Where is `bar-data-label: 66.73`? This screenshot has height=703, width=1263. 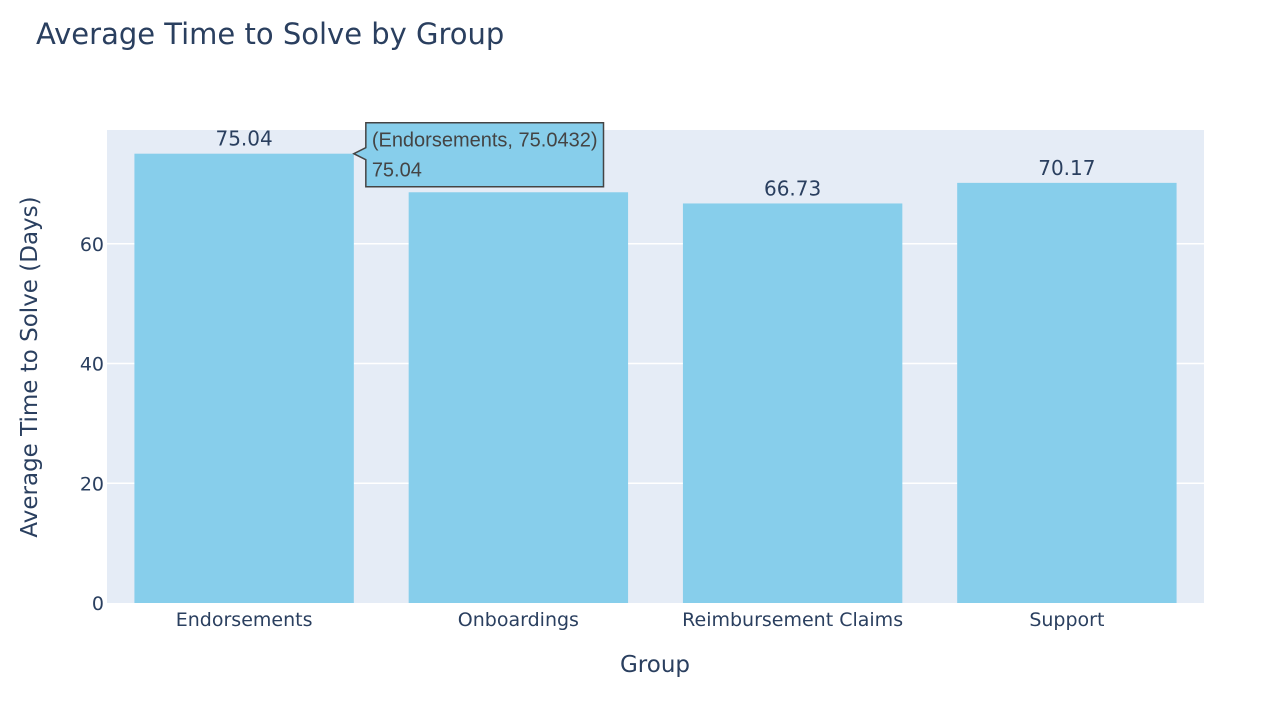
bar-data-label: 66.73 is located at coordinates (792, 188).